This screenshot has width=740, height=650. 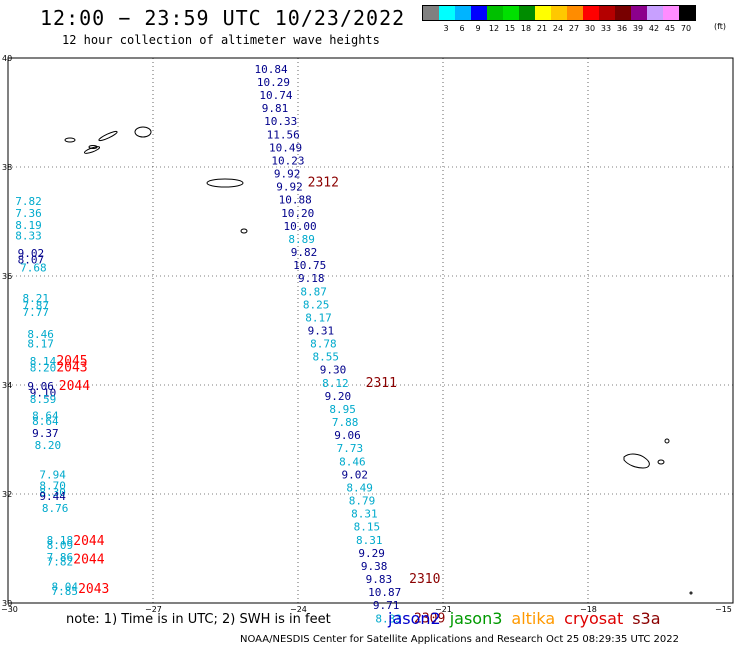 What do you see at coordinates (287, 160) in the screenshot?
I see `swh-value: 10.23` at bounding box center [287, 160].